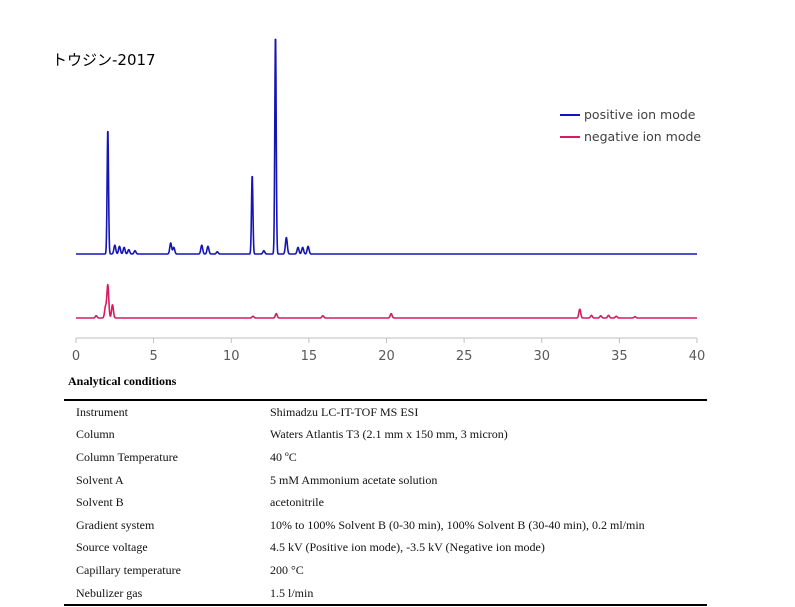 This screenshot has width=795, height=607. Describe the element at coordinates (354, 479) in the screenshot. I see `condition-value: 5 mM Ammonium acetate solution` at that location.